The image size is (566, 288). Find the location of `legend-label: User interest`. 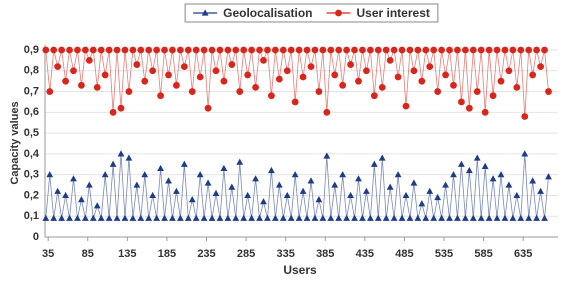

legend-label: User interest is located at coordinates (392, 13).